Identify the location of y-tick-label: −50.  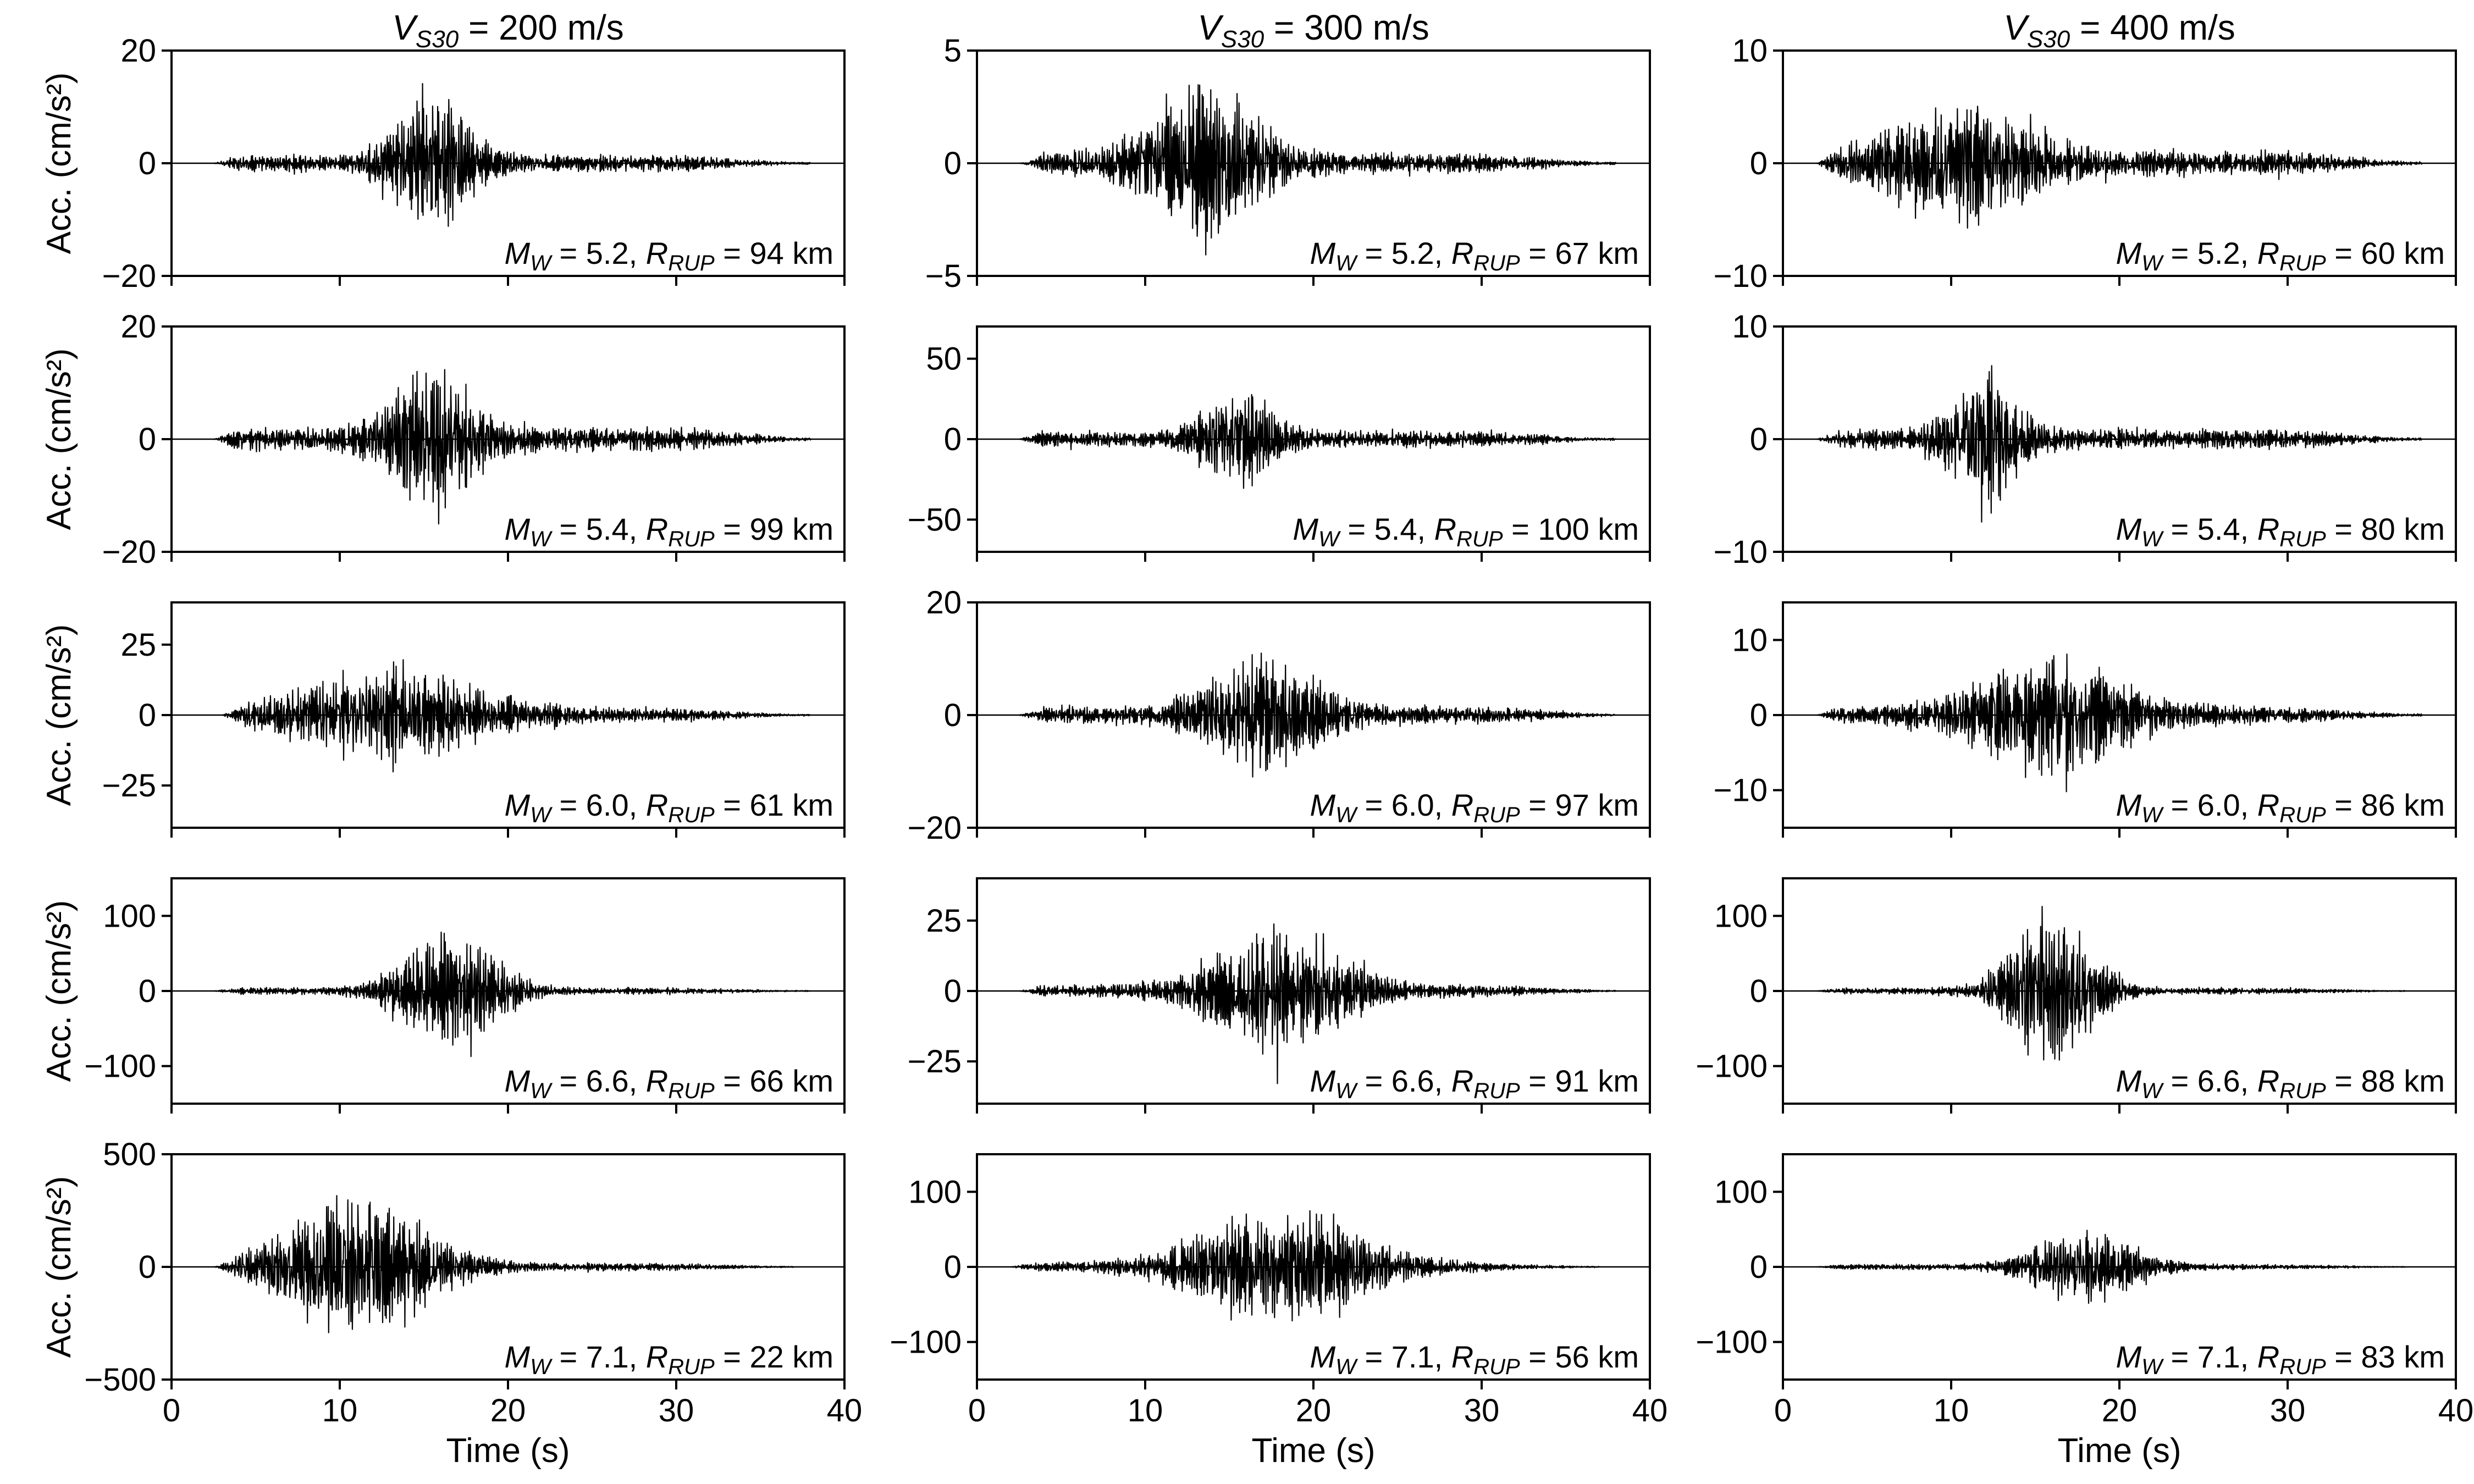
(935, 520).